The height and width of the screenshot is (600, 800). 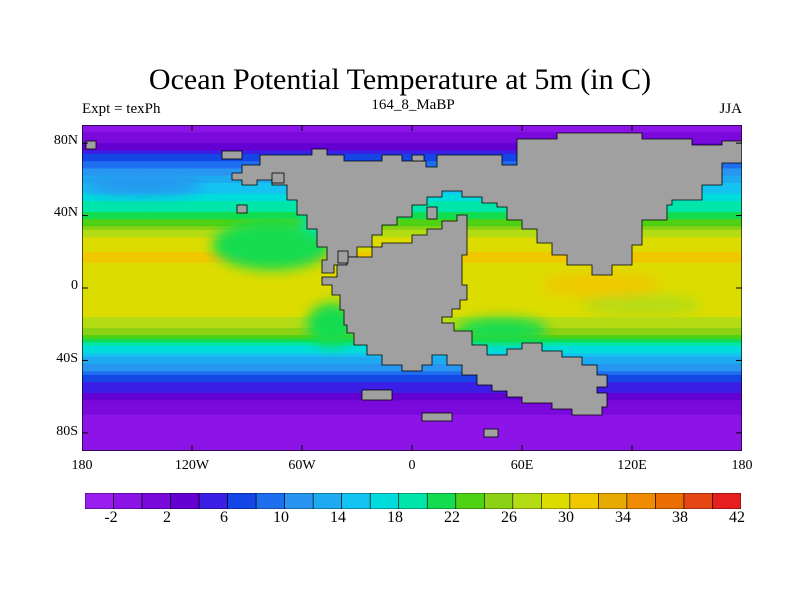 What do you see at coordinates (412, 465) in the screenshot?
I see `x-tick-label: 0` at bounding box center [412, 465].